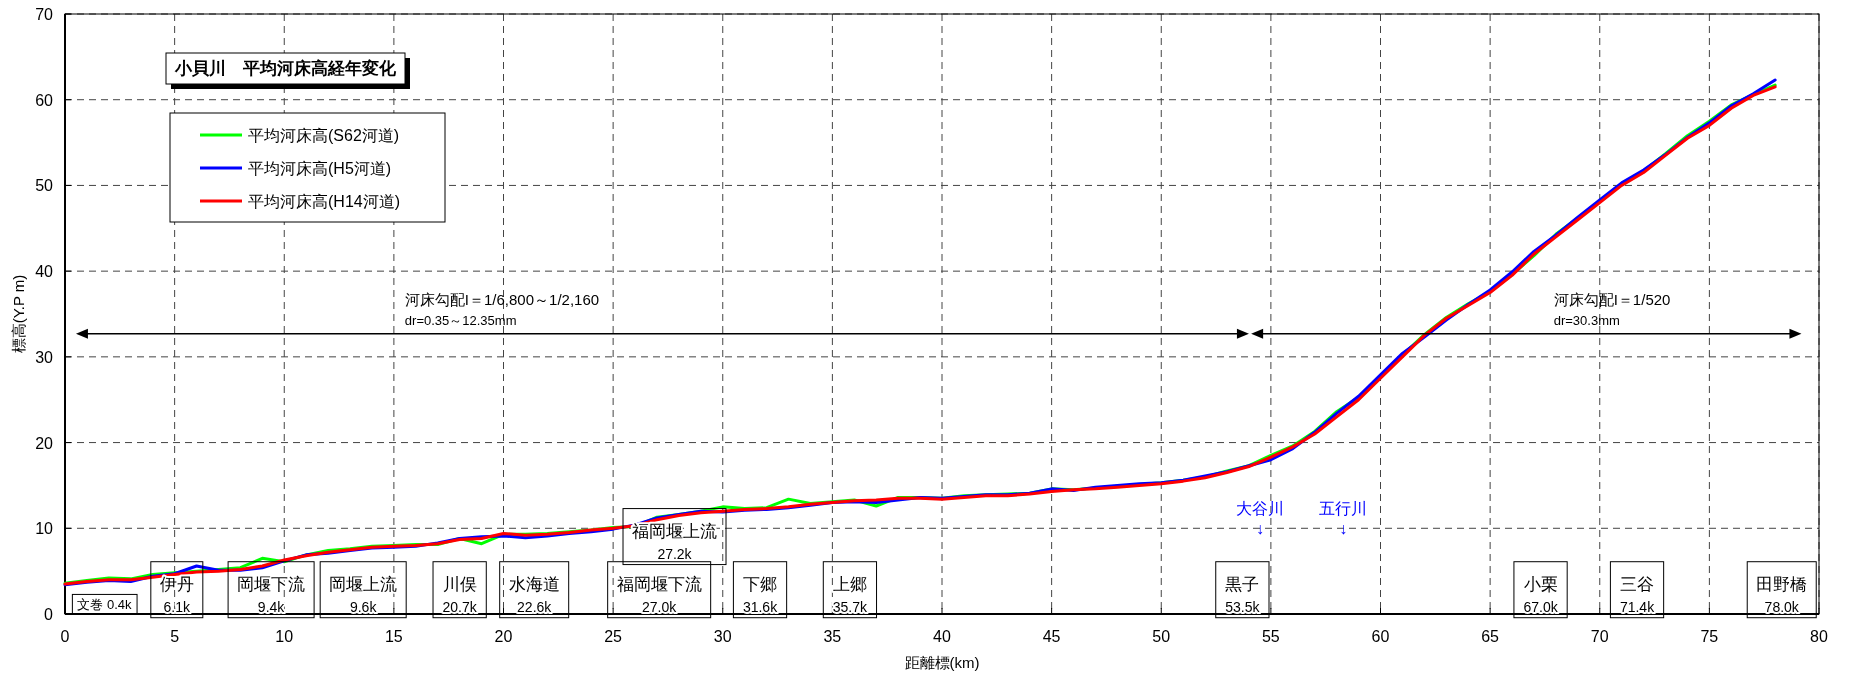 Image resolution: width=1852 pixels, height=675 pixels. I want to click on x-tick-label: 50, so click(1161, 636).